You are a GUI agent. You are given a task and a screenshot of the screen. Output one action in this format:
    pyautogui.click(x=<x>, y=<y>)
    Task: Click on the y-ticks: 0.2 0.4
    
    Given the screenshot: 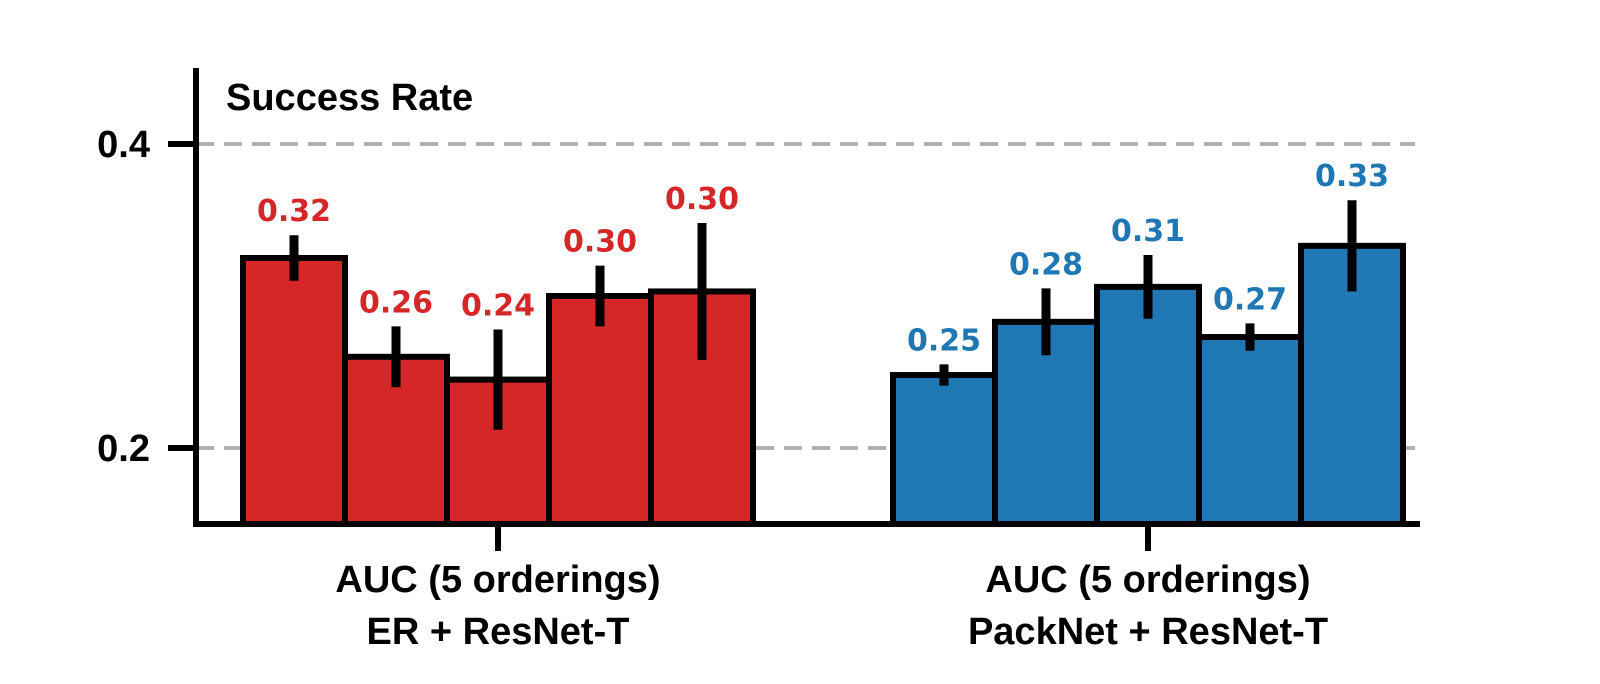 What is the action you would take?
    pyautogui.click(x=146, y=297)
    